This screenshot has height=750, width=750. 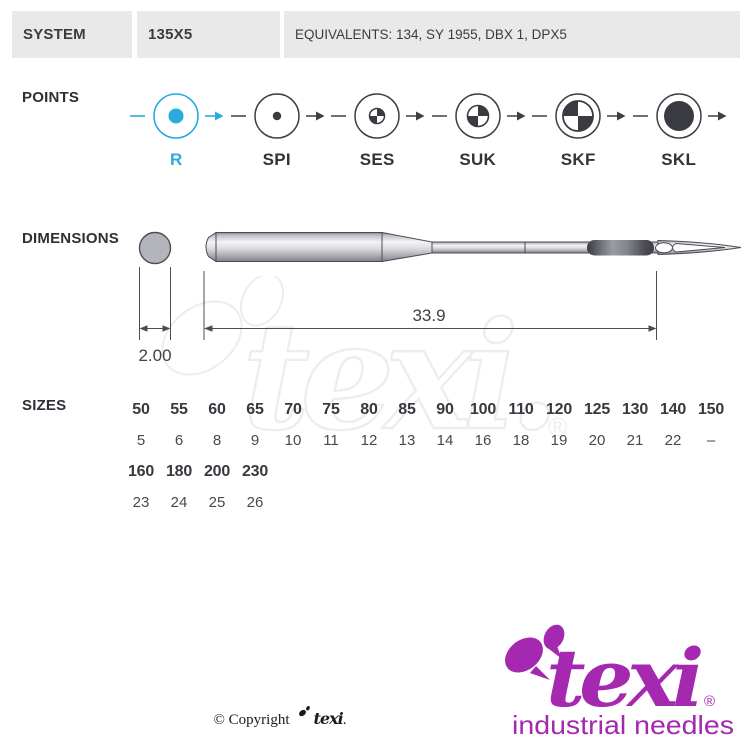 What do you see at coordinates (407, 247) in the screenshot?
I see `needle-taper` at bounding box center [407, 247].